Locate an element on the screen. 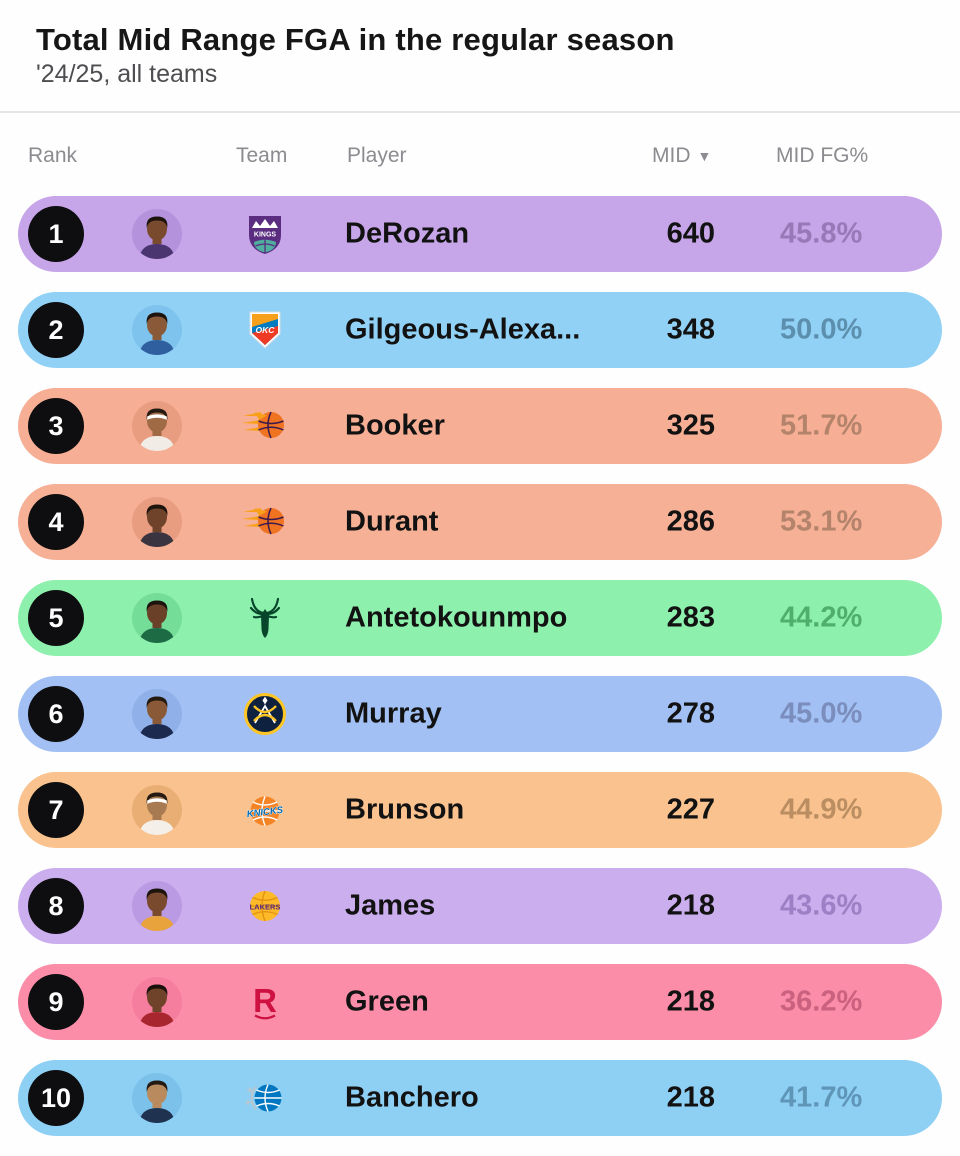 This screenshot has width=960, height=1156. svg-text: LAKERS is located at coordinates (265, 907).